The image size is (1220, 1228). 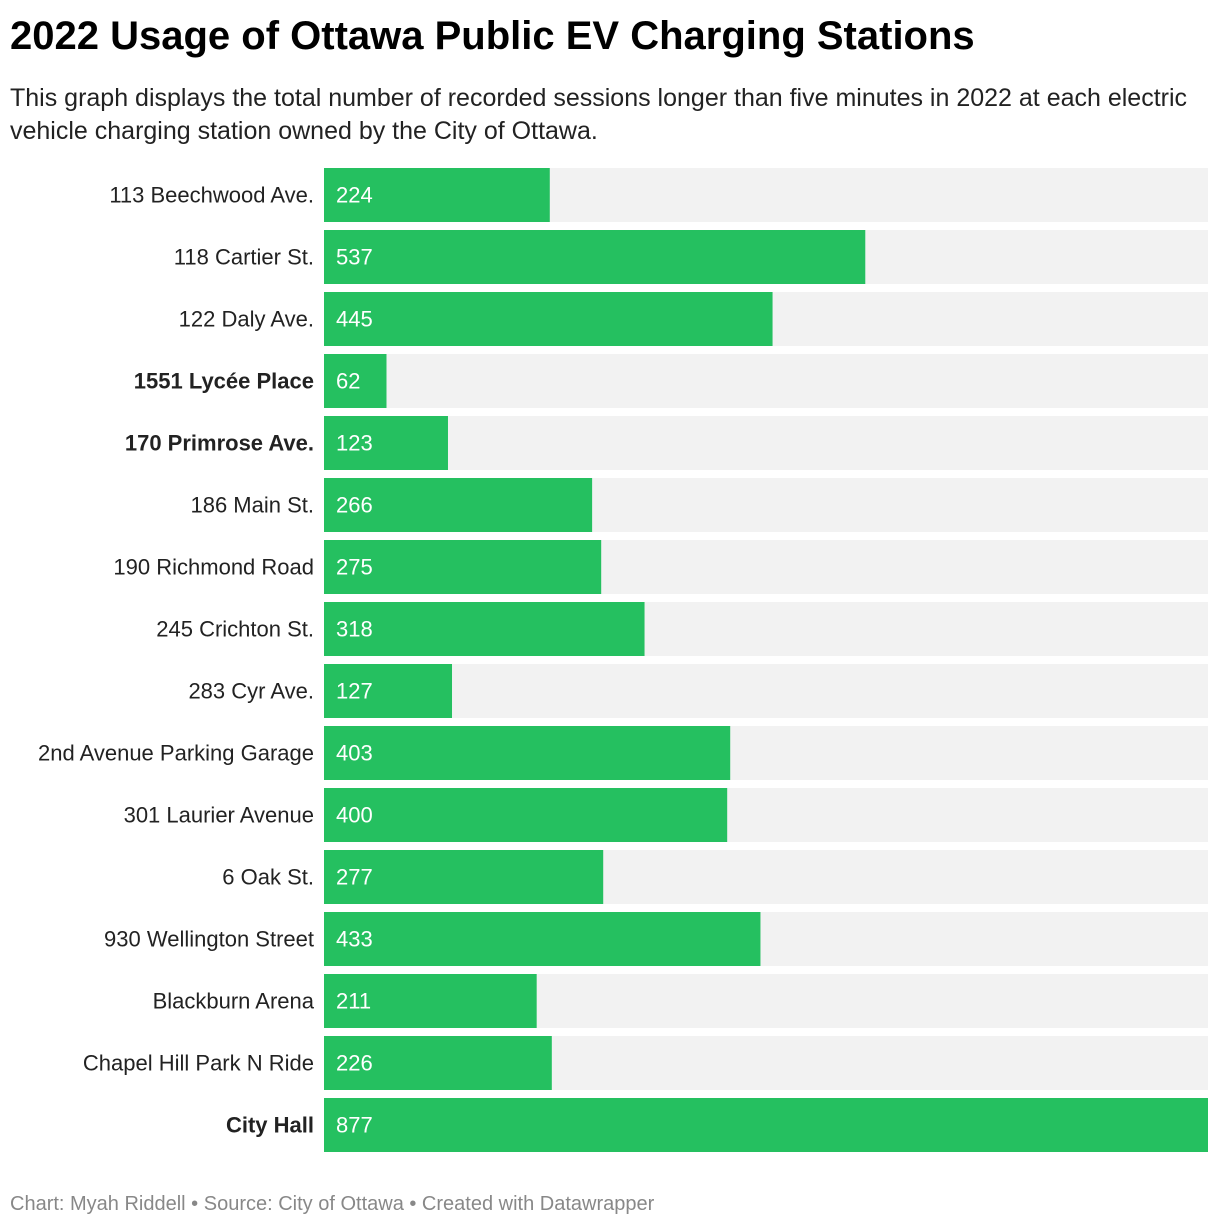 What do you see at coordinates (213, 567) in the screenshot?
I see `category-label-190-richmond-road: 190 Richmond Road` at bounding box center [213, 567].